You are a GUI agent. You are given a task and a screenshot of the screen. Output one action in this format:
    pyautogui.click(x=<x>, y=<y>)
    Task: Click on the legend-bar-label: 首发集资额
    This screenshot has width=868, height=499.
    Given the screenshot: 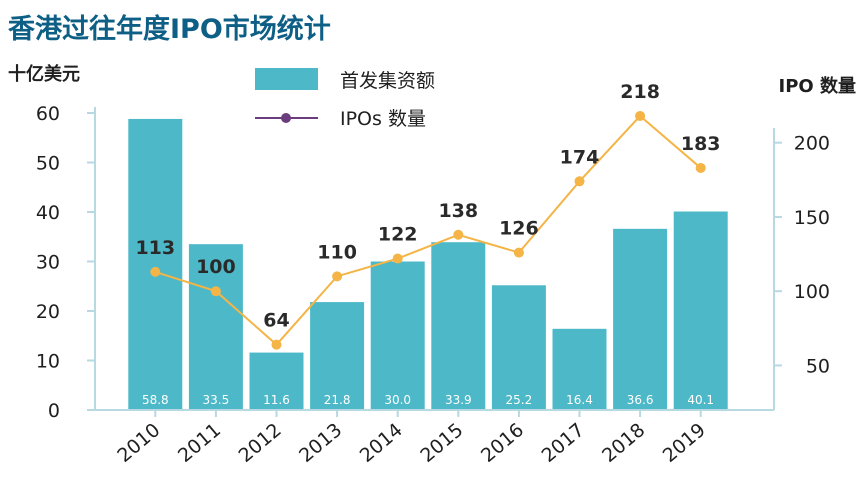 What is the action you would take?
    pyautogui.click(x=387, y=81)
    